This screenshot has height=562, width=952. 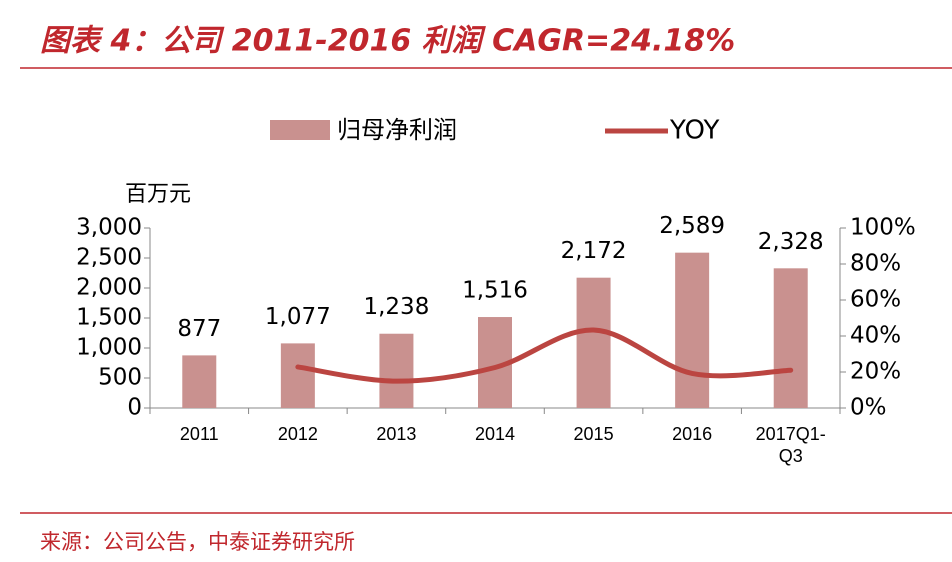 I want to click on y2-tick-label: 100%, so click(x=883, y=228).